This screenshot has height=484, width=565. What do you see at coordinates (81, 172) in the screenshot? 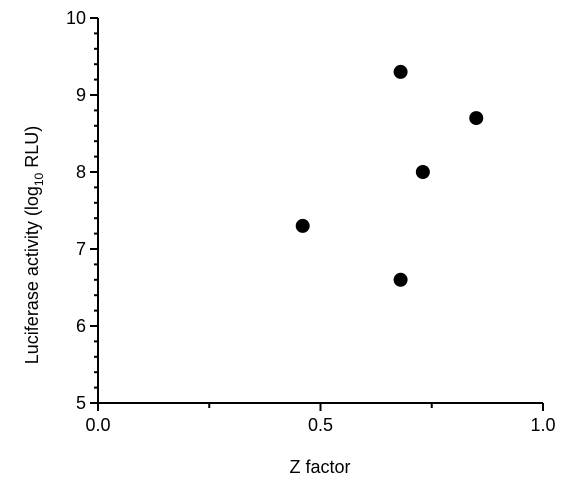
I see `y-tick-label: 8` at bounding box center [81, 172].